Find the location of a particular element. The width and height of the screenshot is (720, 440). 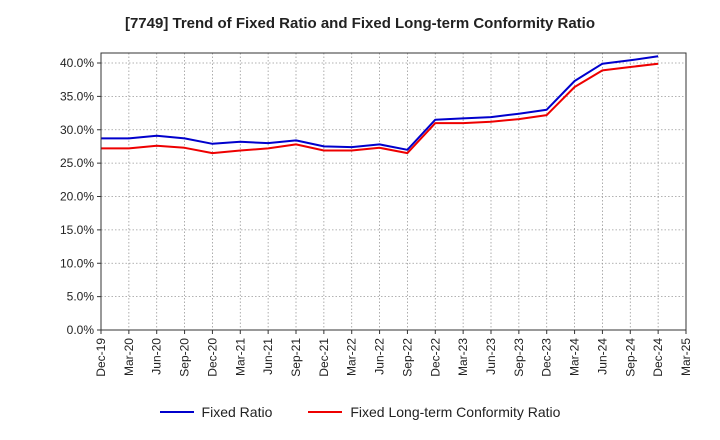

legend-item-conformity-ratio: Fixed Long-term Conformity Ratio is located at coordinates (434, 412).